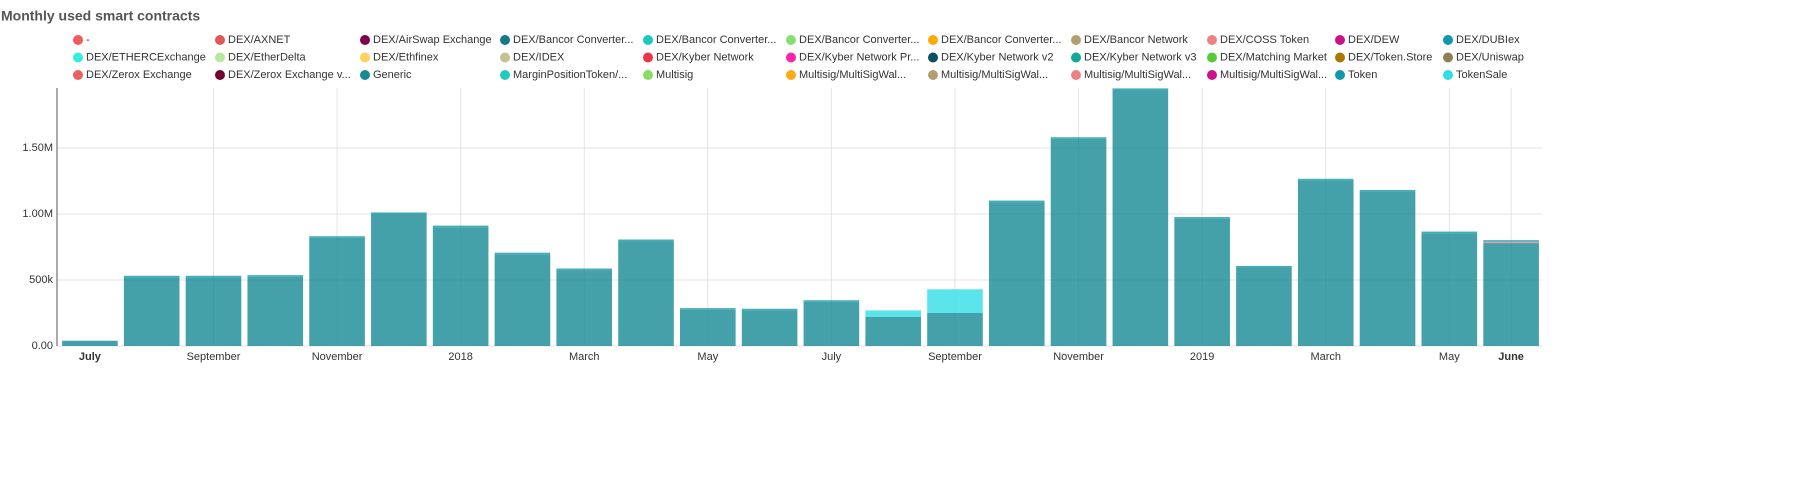  What do you see at coordinates (1264, 40) in the screenshot?
I see `legend-label: DEX/COSS Token` at bounding box center [1264, 40].